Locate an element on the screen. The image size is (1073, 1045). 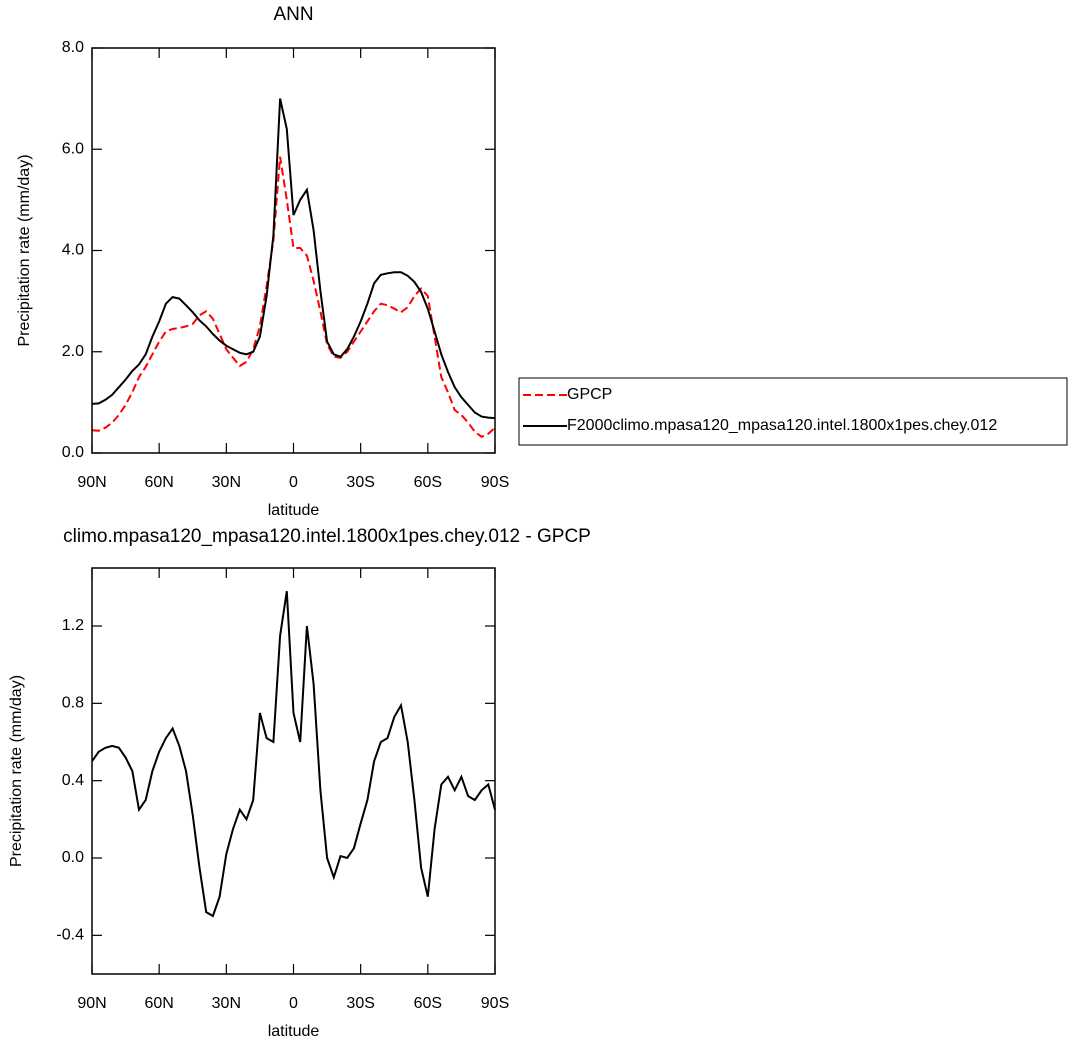
legend-label: GPCP is located at coordinates (589, 394).